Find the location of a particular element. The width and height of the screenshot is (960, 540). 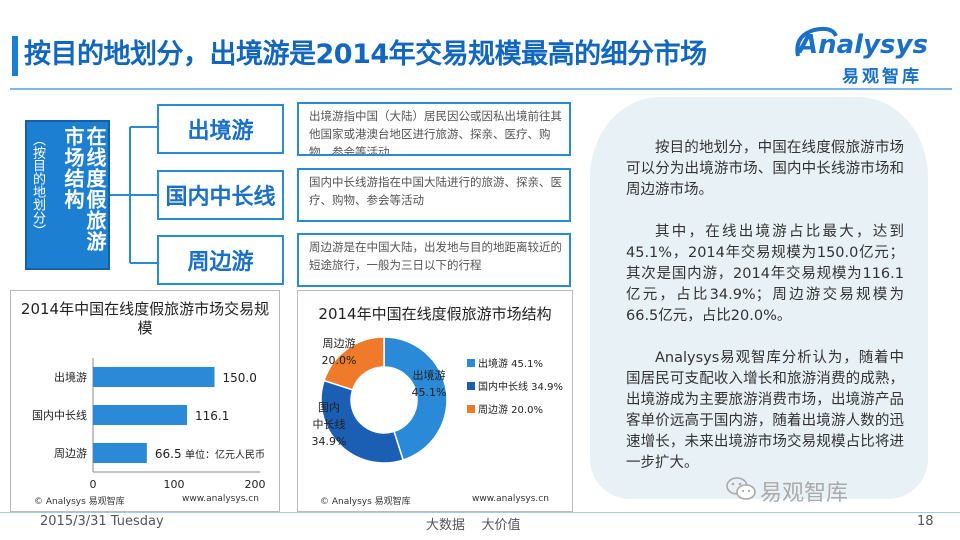

logo-subtitle: 易观智库 is located at coordinates (882, 77).